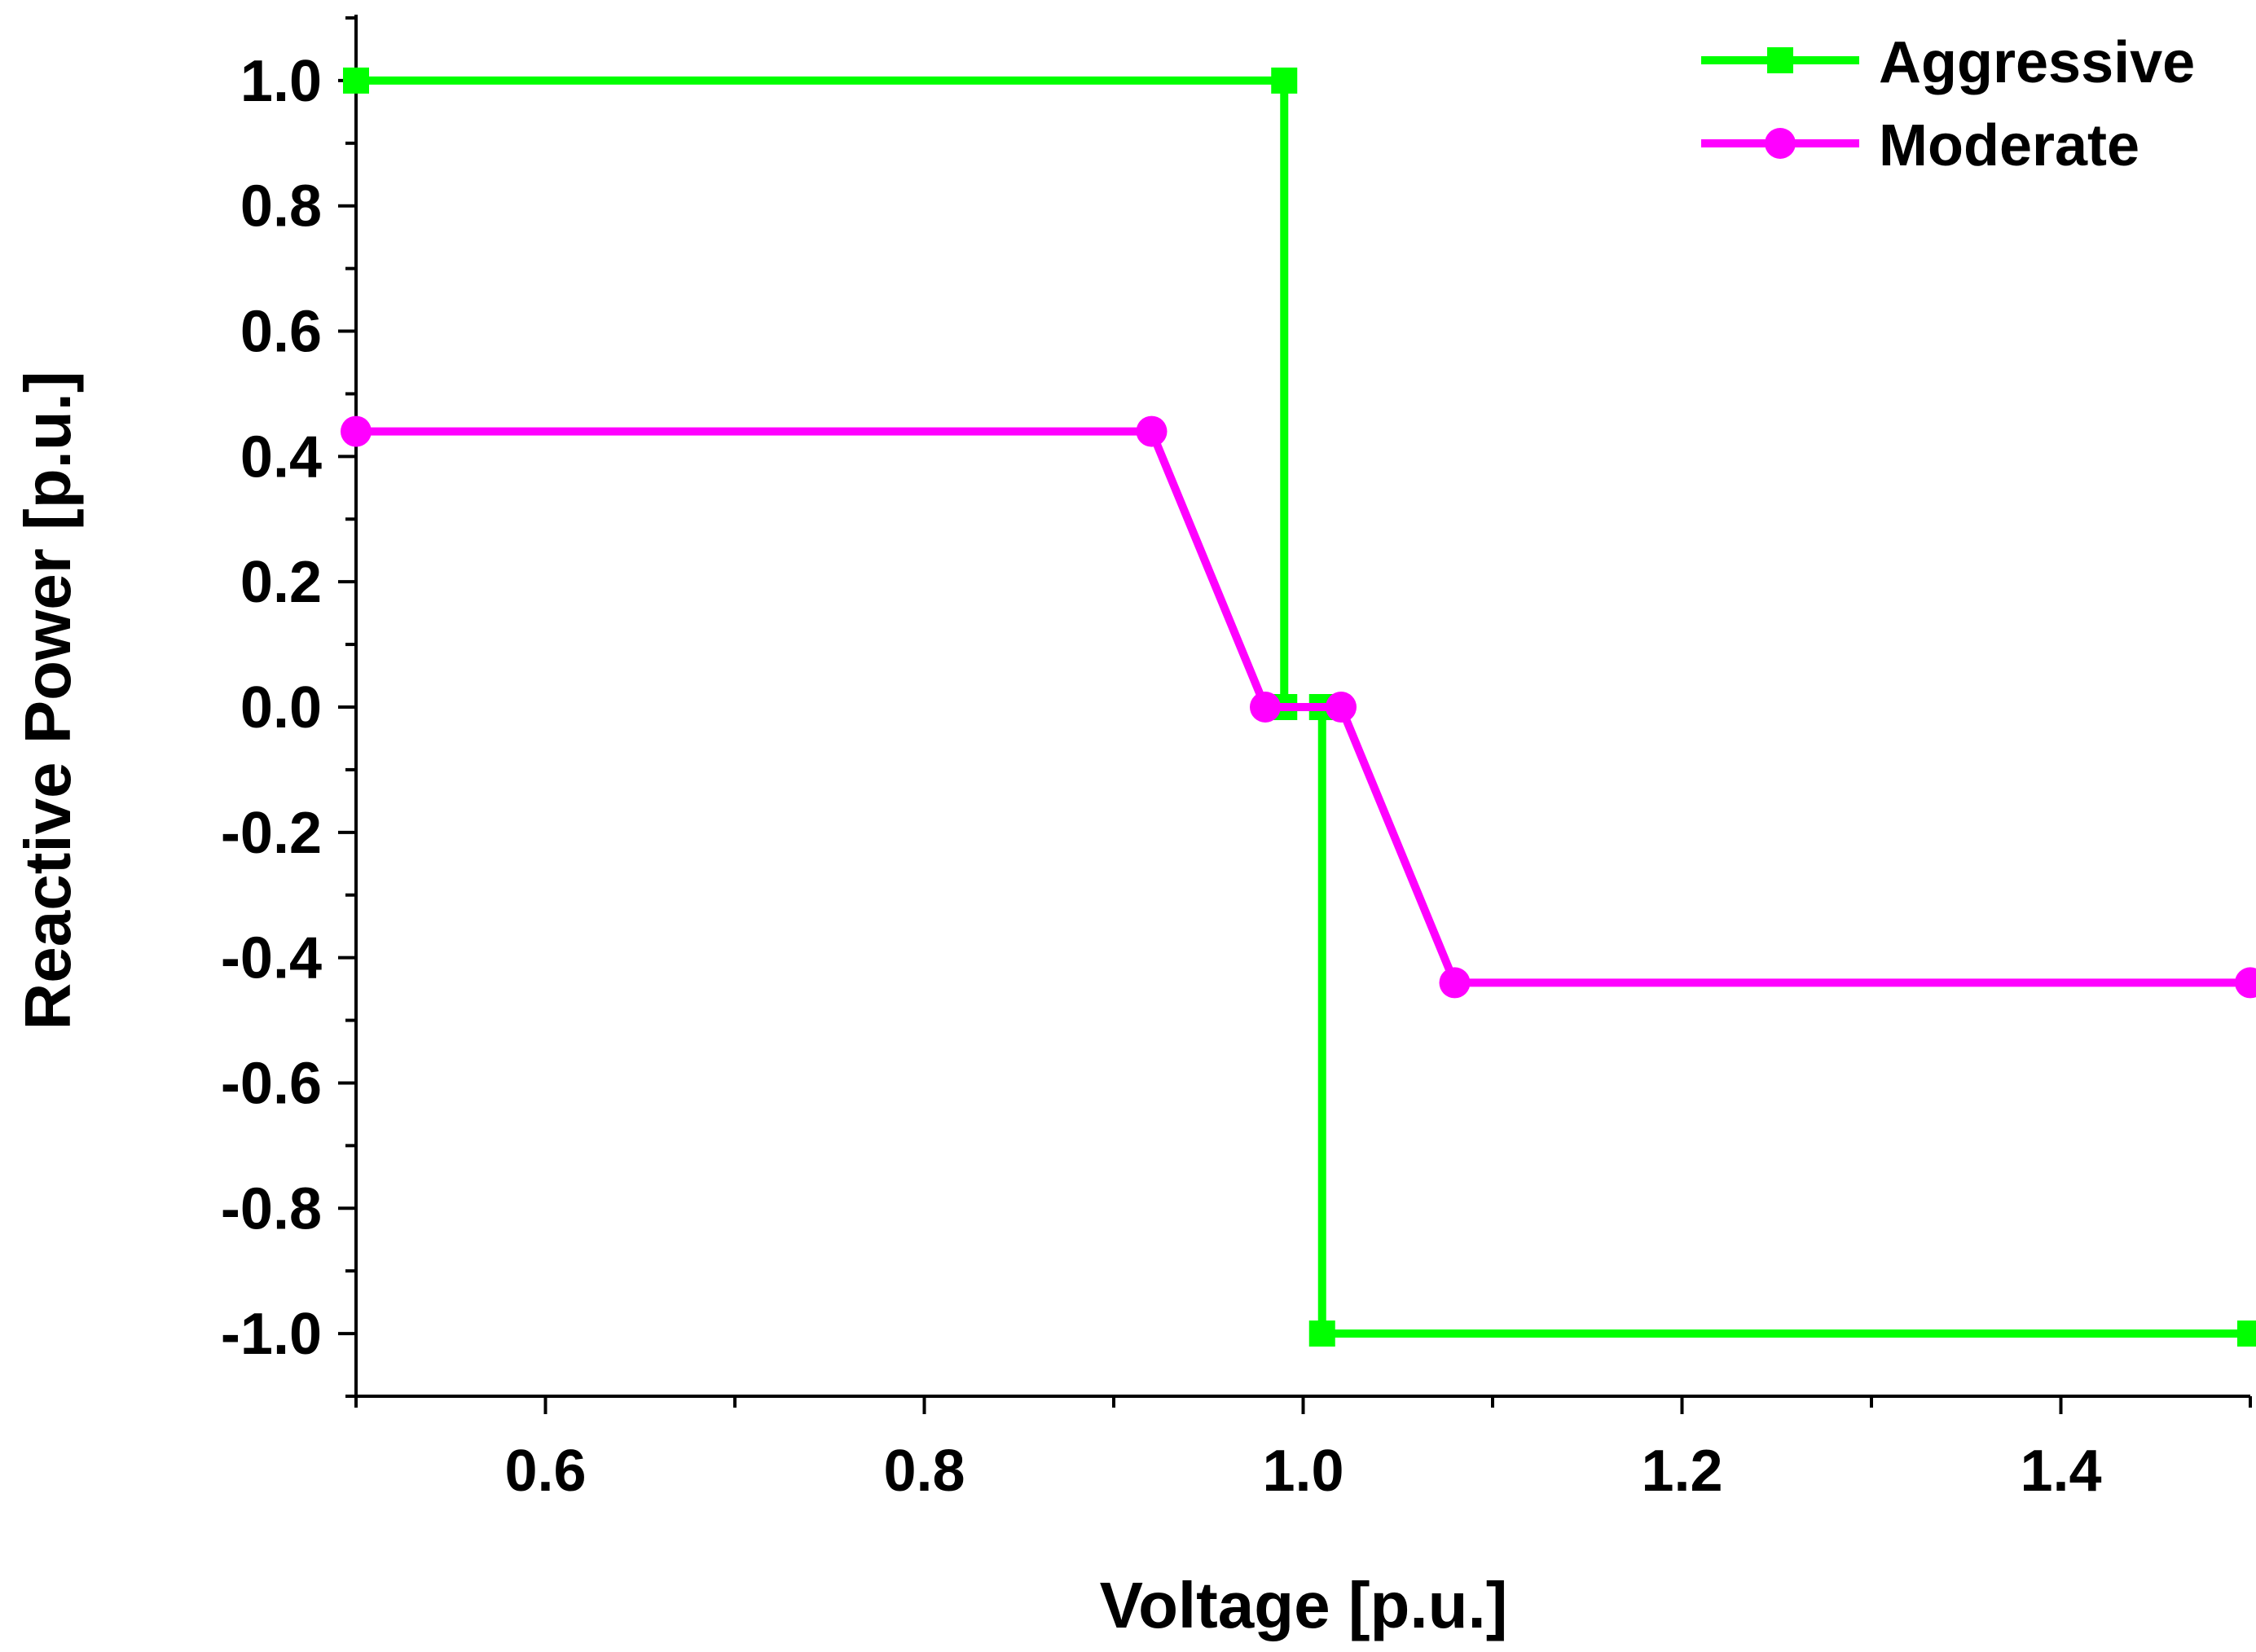 This screenshot has height=1652, width=2256. Describe the element at coordinates (281, 206) in the screenshot. I see `y-tick-label: 0.8` at that location.